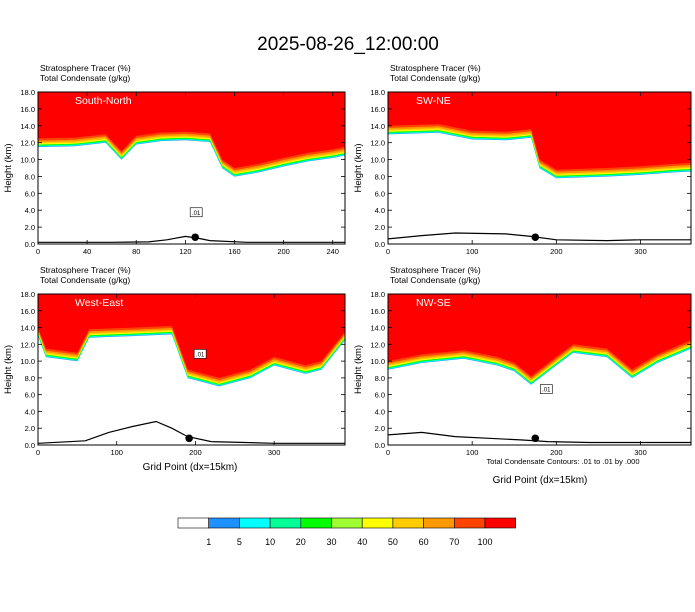  I want to click on x-tick-label: 120, so click(185, 251).